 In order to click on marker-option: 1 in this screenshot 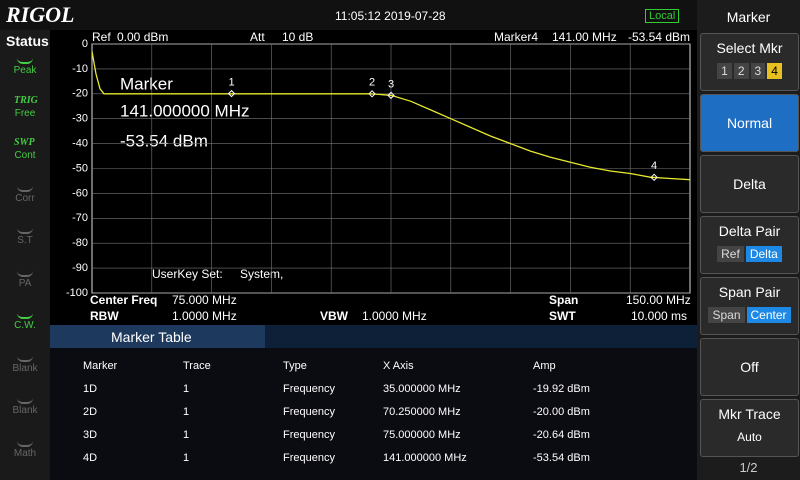, I will do `click(724, 71)`.